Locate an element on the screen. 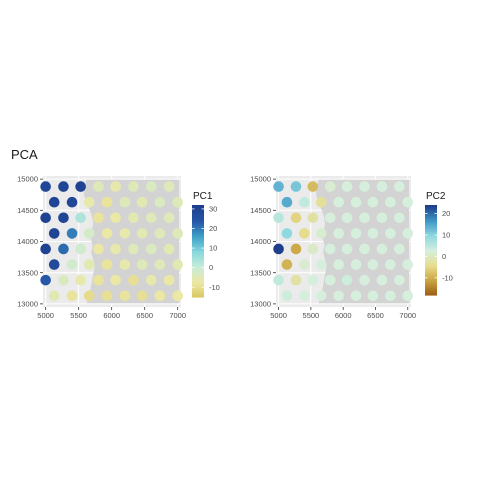 Image resolution: width=480 pixels, height=485 pixels. x-tick-label: 5000 is located at coordinates (278, 315).